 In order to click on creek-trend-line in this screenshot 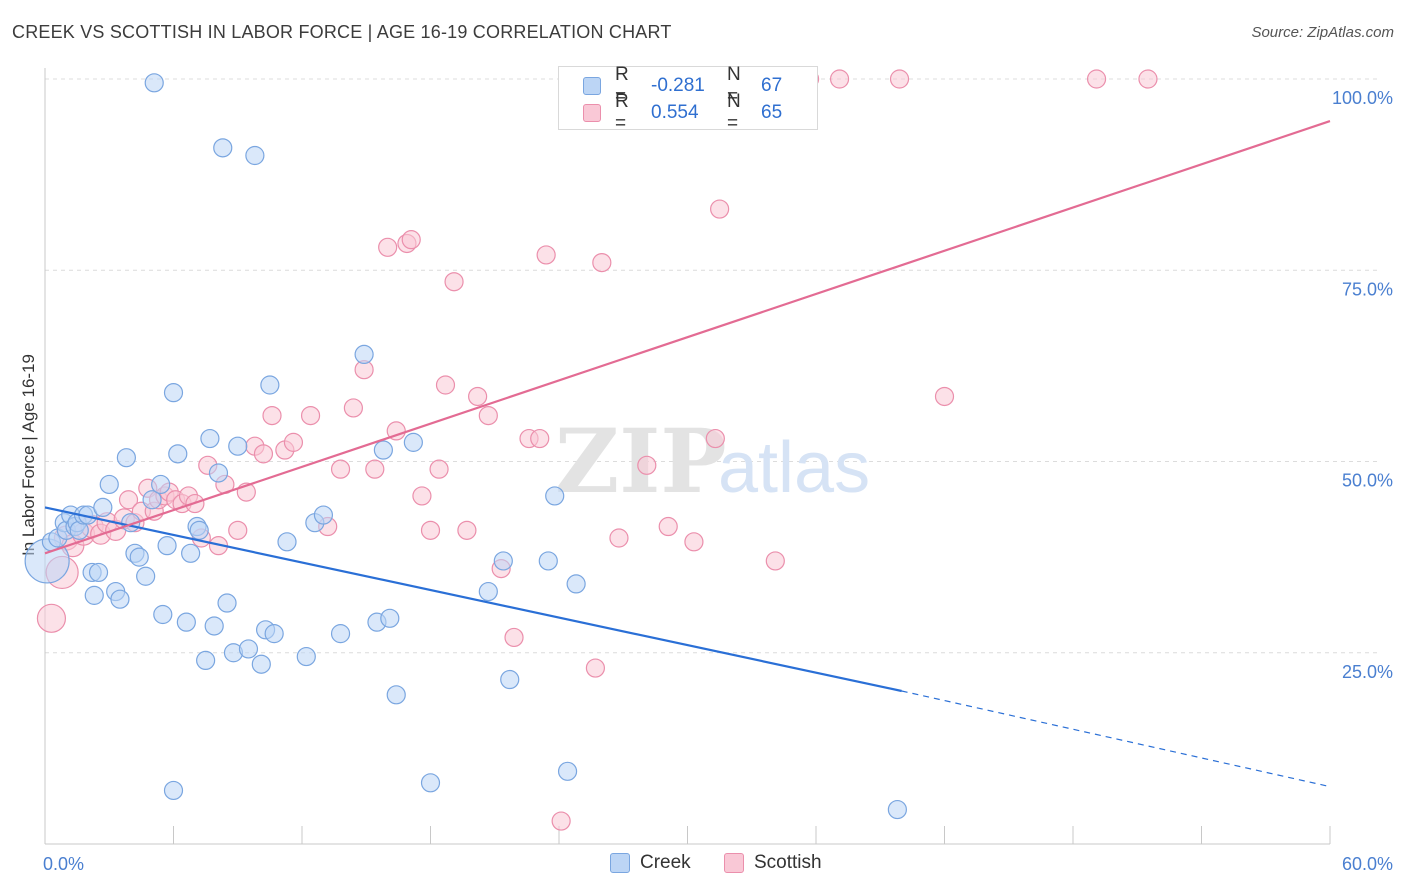, I will do `click(473, 599)`.